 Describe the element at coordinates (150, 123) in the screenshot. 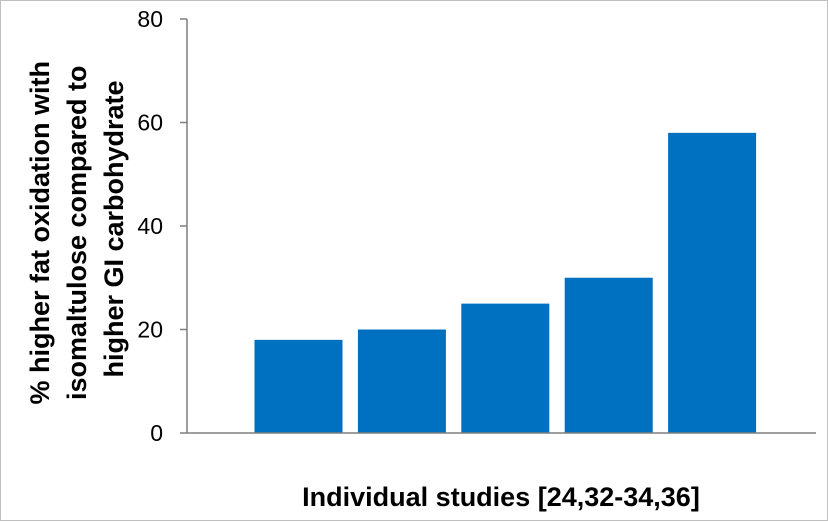

I see `y-tick-label-3: 60` at that location.